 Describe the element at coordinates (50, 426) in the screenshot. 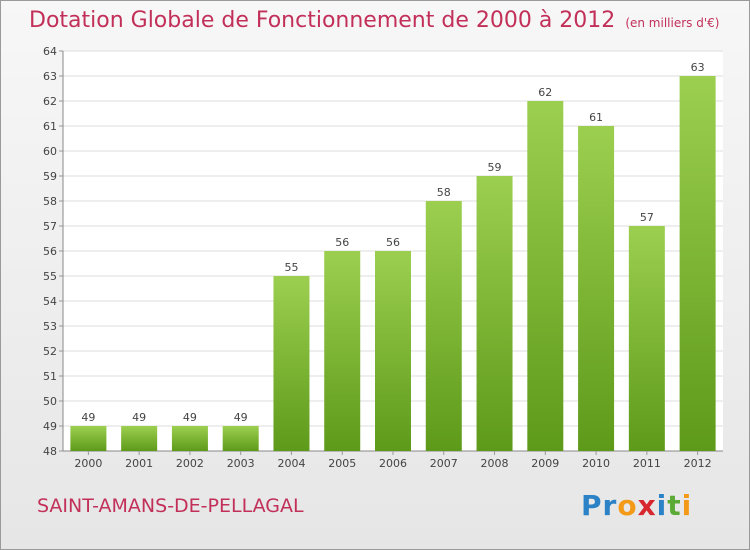

I see `y-tick-label: 49` at that location.